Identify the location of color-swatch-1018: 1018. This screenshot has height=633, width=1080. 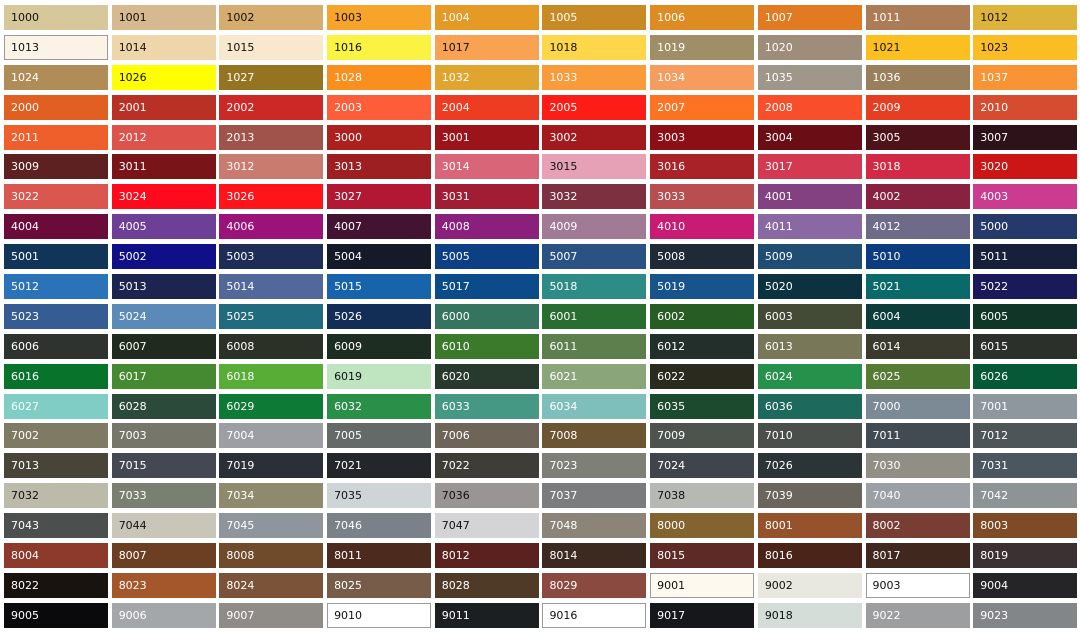
(594, 47).